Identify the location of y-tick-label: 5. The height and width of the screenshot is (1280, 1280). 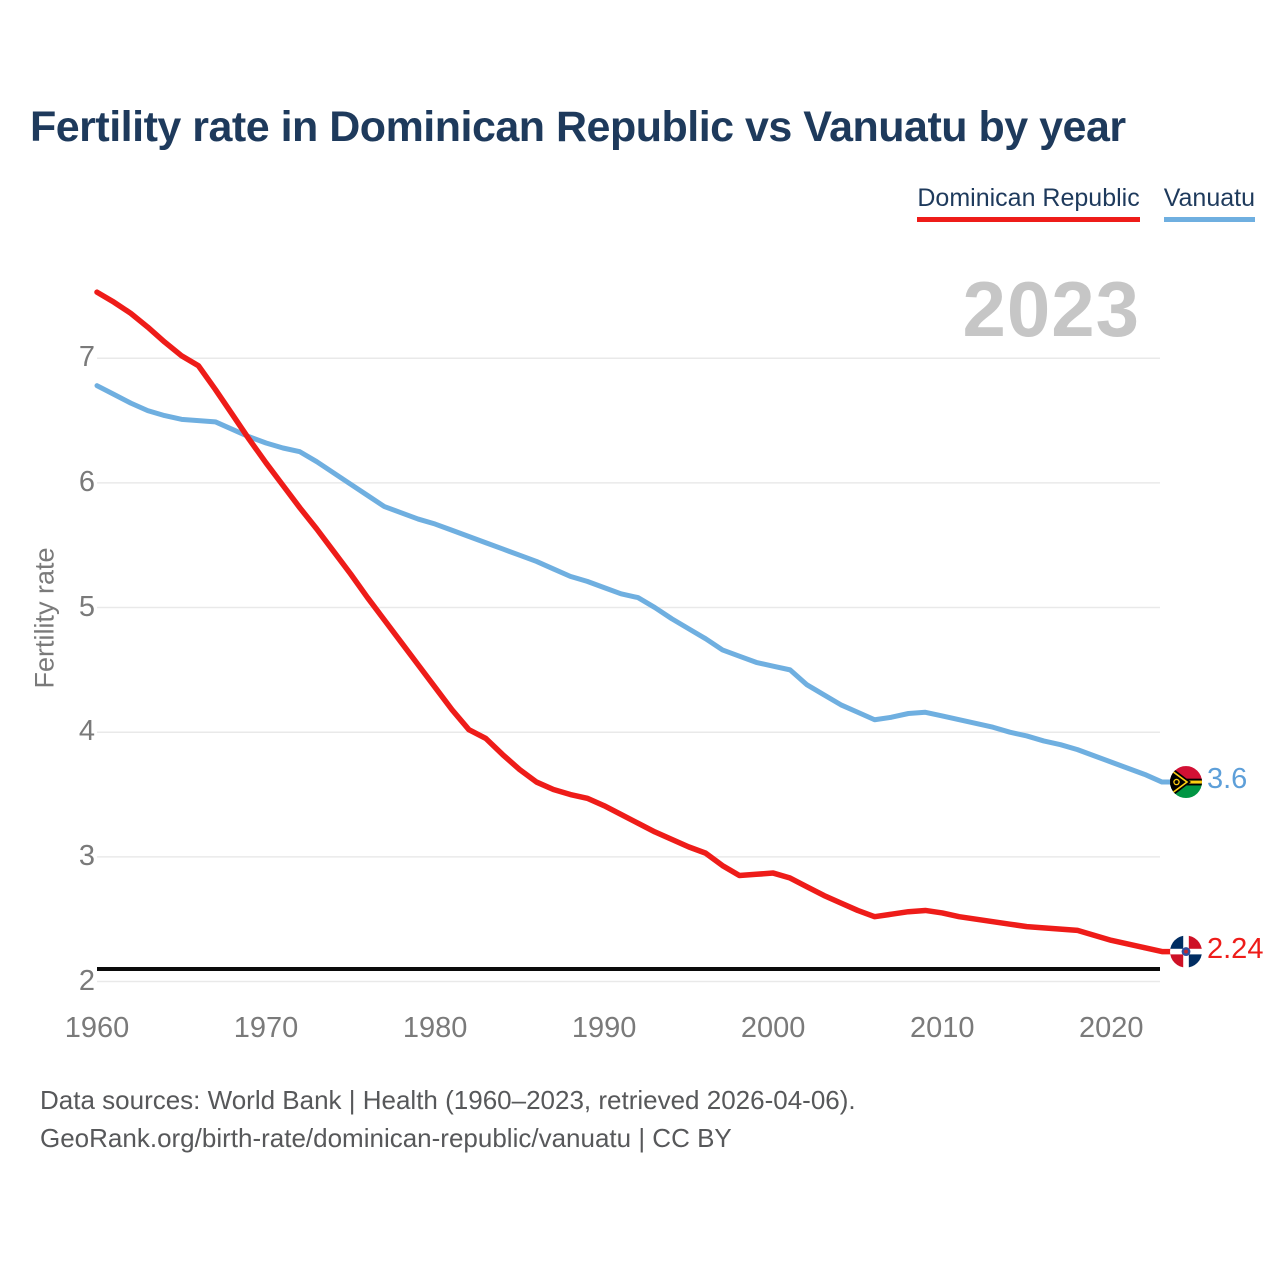
(86, 606).